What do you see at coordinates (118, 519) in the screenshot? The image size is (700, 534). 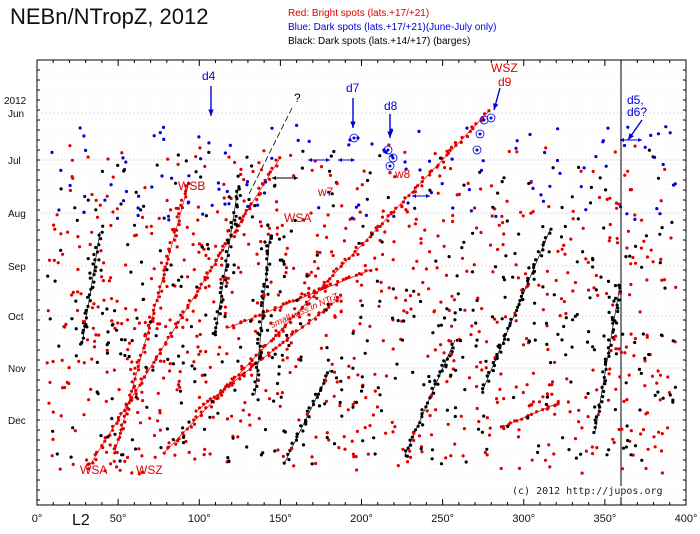 I see `x-tick-label: 50°` at bounding box center [118, 519].